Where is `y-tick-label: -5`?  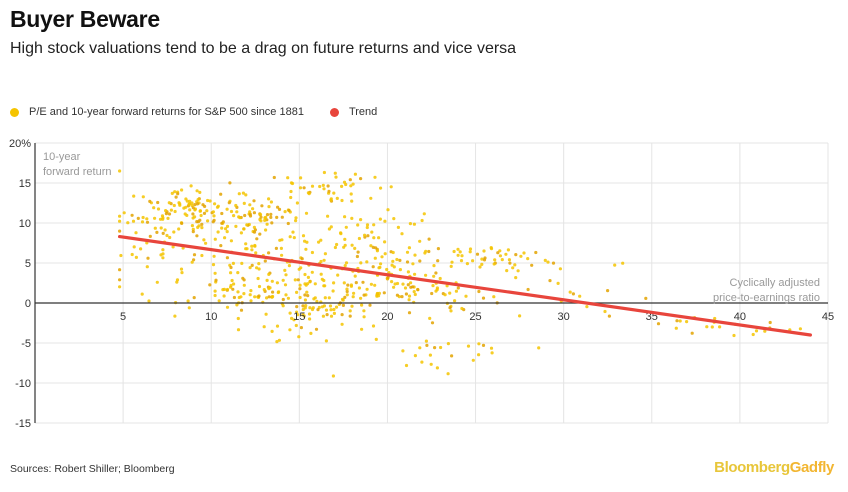 y-tick-label: -5 is located at coordinates (26, 344).